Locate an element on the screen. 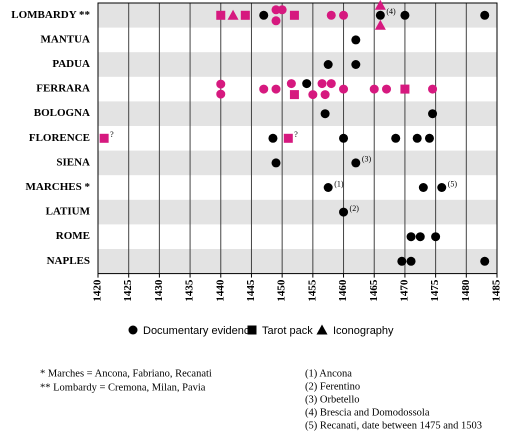  row-label: PADUA is located at coordinates (71, 64).